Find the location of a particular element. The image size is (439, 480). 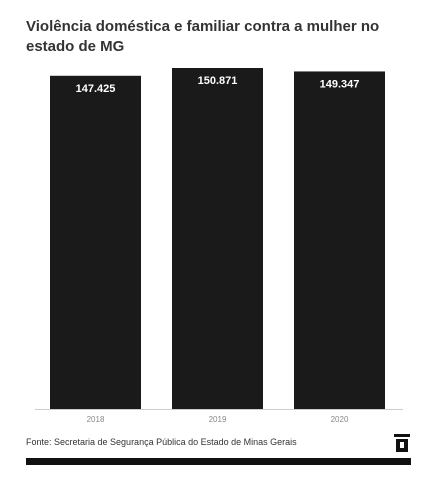

bar-value-label-2018: 147.425 is located at coordinates (96, 89).